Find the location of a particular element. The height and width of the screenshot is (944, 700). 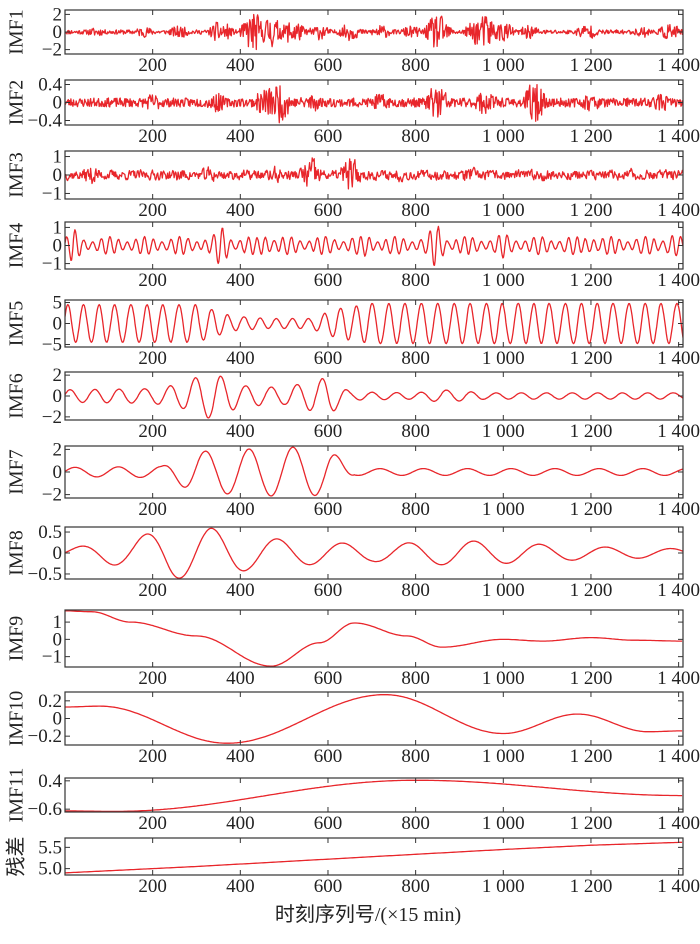

subplot-12: 200 400 600 800 1 000 1 200 1 400 5.55.0 残差 is located at coordinates (352, 867).